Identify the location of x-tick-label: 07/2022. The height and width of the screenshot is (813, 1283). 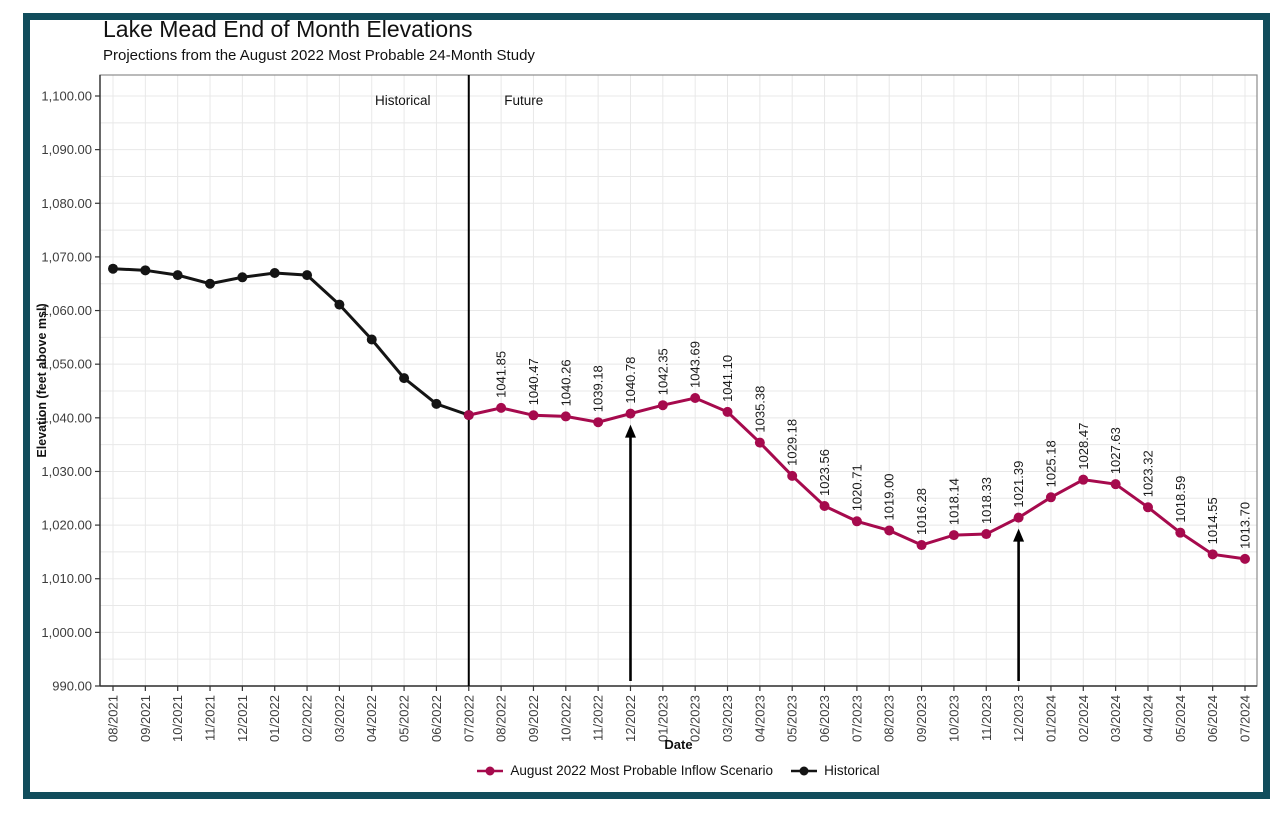
(468, 718).